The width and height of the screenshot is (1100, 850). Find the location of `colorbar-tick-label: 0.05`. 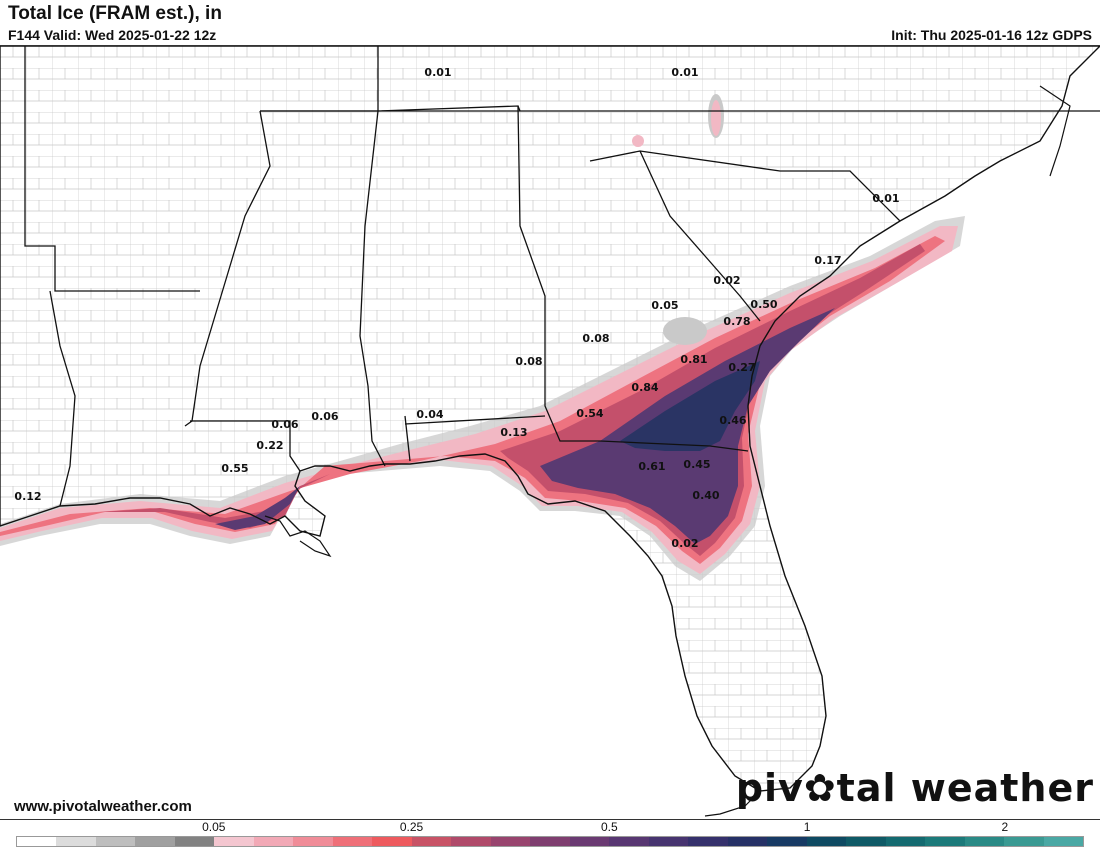

colorbar-tick-label: 0.05 is located at coordinates (214, 827).